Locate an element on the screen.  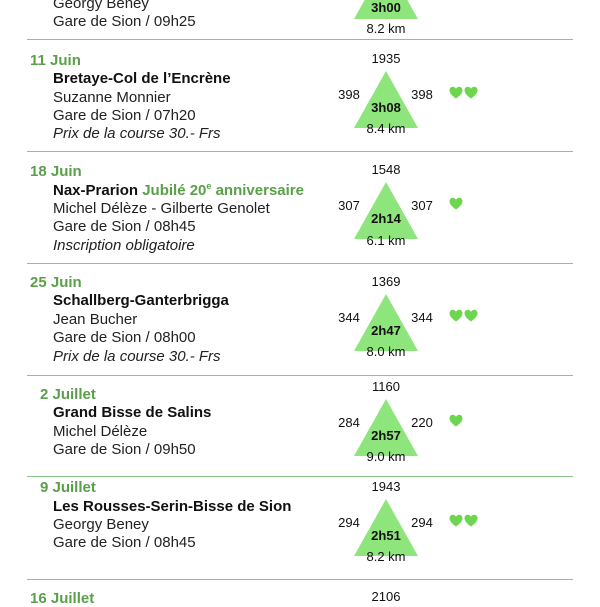
ascent: 284 is located at coordinates (349, 422).